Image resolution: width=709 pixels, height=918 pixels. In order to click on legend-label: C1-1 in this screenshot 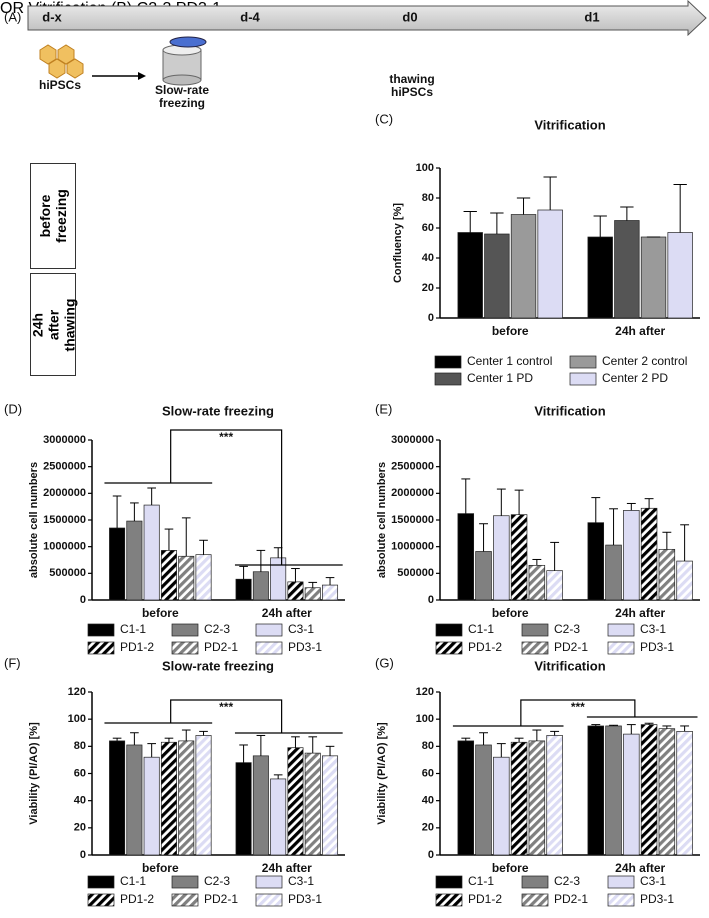, I will do `click(481, 629)`.